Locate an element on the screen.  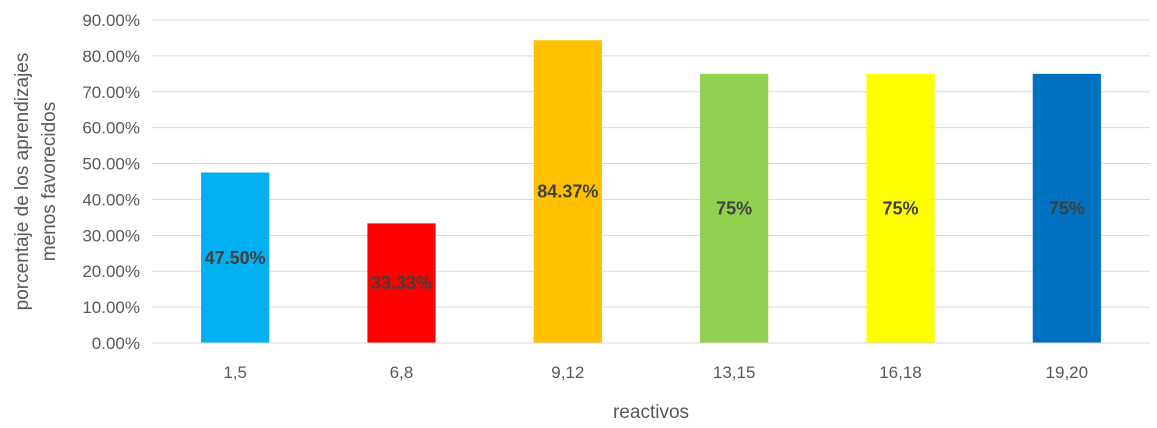
y-axis-title-line-2: menos favorecidos is located at coordinates (49, 181).